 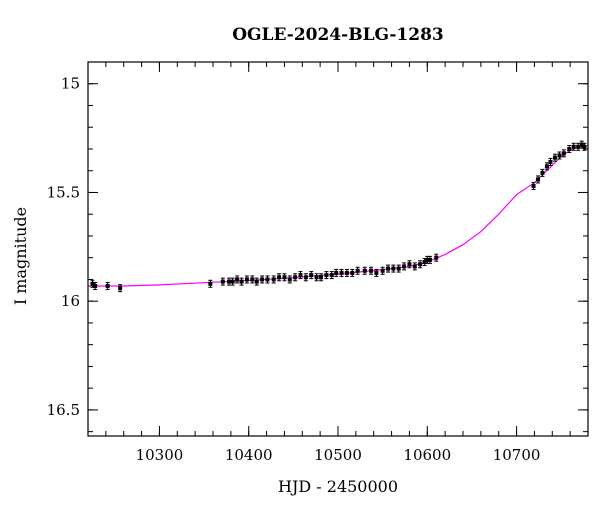 What do you see at coordinates (20, 256) in the screenshot?
I see `y-axis-label: I magnitude` at bounding box center [20, 256].